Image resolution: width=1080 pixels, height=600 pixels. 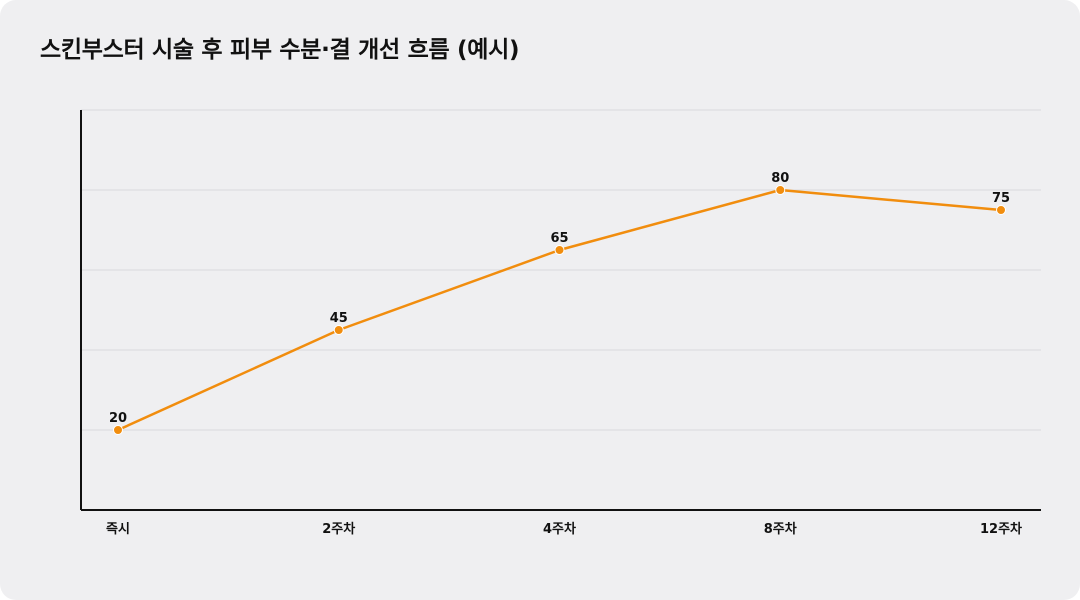 I want to click on chart-title: 스킨부스터 시술 후 피부 수분·결 개선 흐름 (예시), so click(x=280, y=50).